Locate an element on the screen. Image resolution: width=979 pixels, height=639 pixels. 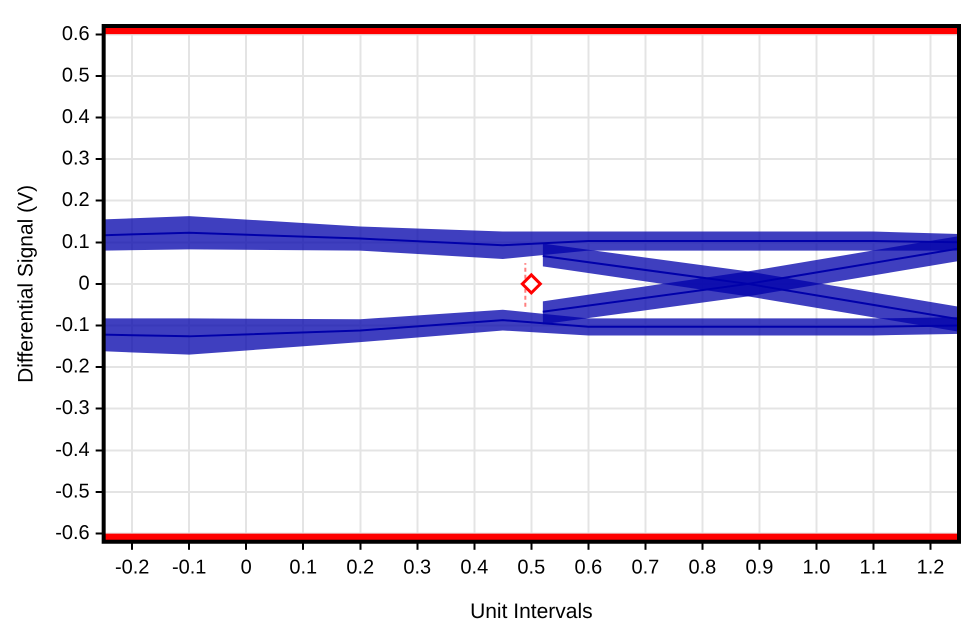
y-tick-label: -0.4 is located at coordinates (72, 449).